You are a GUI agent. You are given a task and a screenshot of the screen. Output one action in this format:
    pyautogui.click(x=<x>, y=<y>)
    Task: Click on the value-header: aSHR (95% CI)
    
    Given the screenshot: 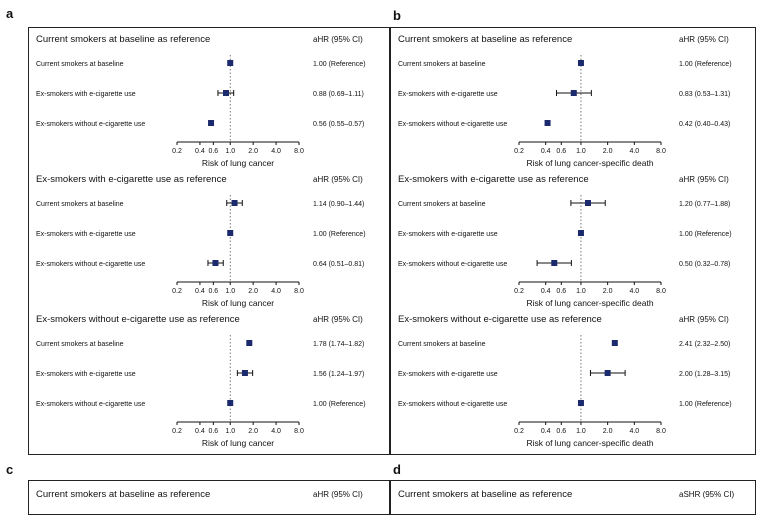 What is the action you would take?
    pyautogui.click(x=706, y=494)
    